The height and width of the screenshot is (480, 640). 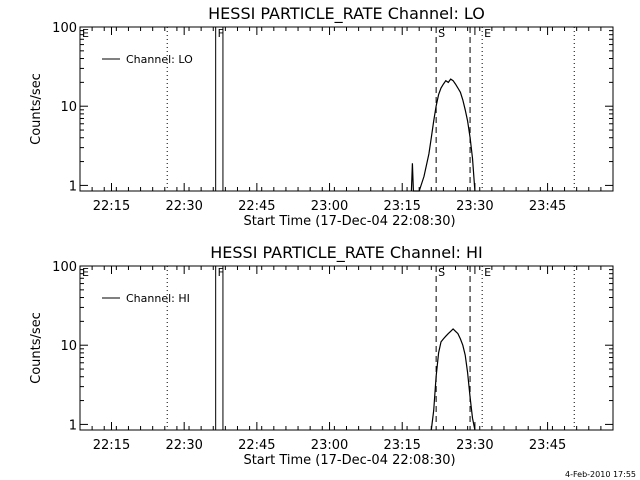 What do you see at coordinates (346, 253) in the screenshot?
I see `chart-title: HESSI PARTICLE_RATE Channel: HI` at bounding box center [346, 253].